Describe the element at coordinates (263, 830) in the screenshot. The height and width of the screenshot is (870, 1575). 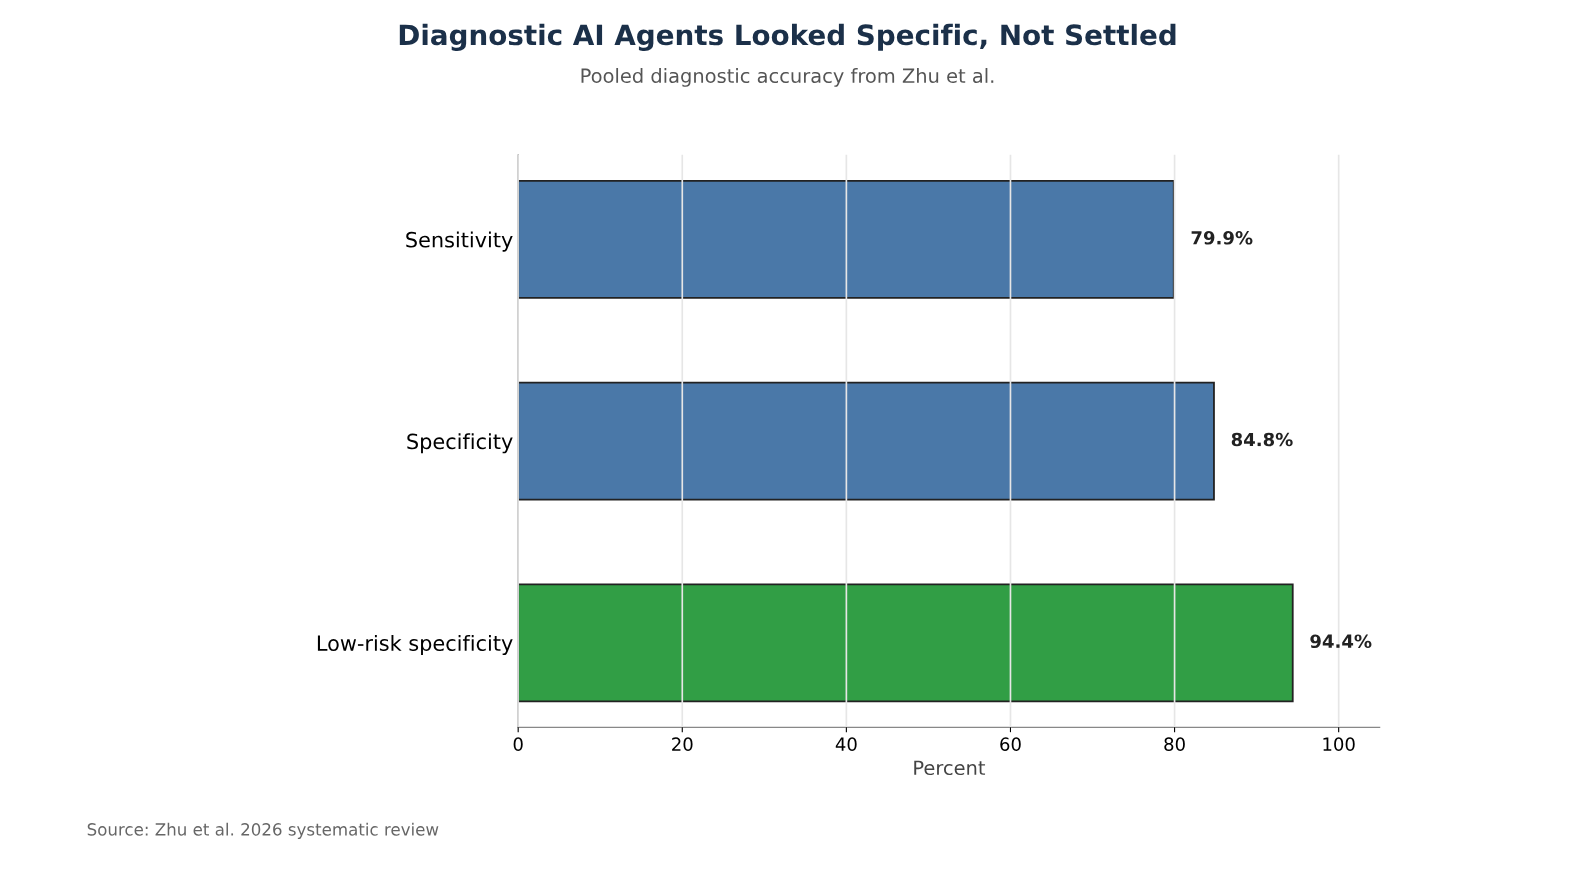
I see `source-note: Source: Zhu et al. 2026 systematic review` at that location.